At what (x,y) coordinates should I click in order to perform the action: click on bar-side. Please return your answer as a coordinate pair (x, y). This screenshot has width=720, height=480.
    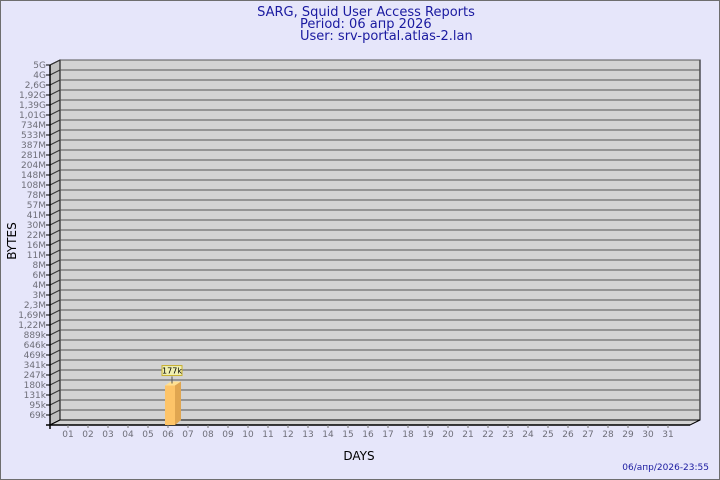
    Looking at the image, I should click on (178, 403).